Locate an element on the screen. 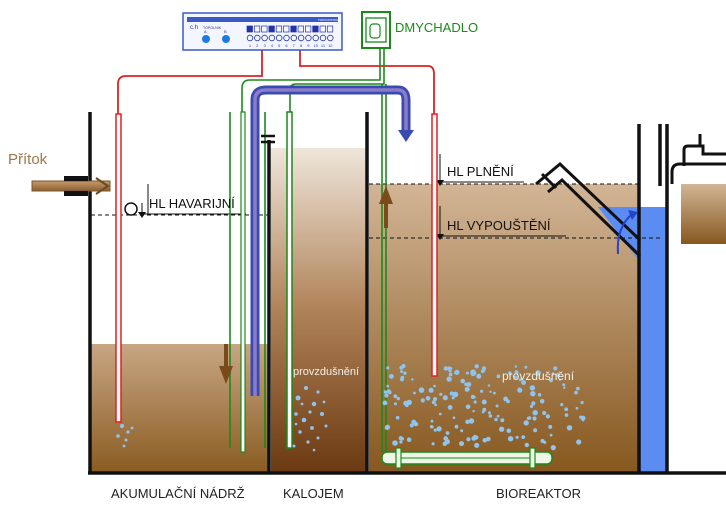  controller-button-b-label: B is located at coordinates (225, 31).